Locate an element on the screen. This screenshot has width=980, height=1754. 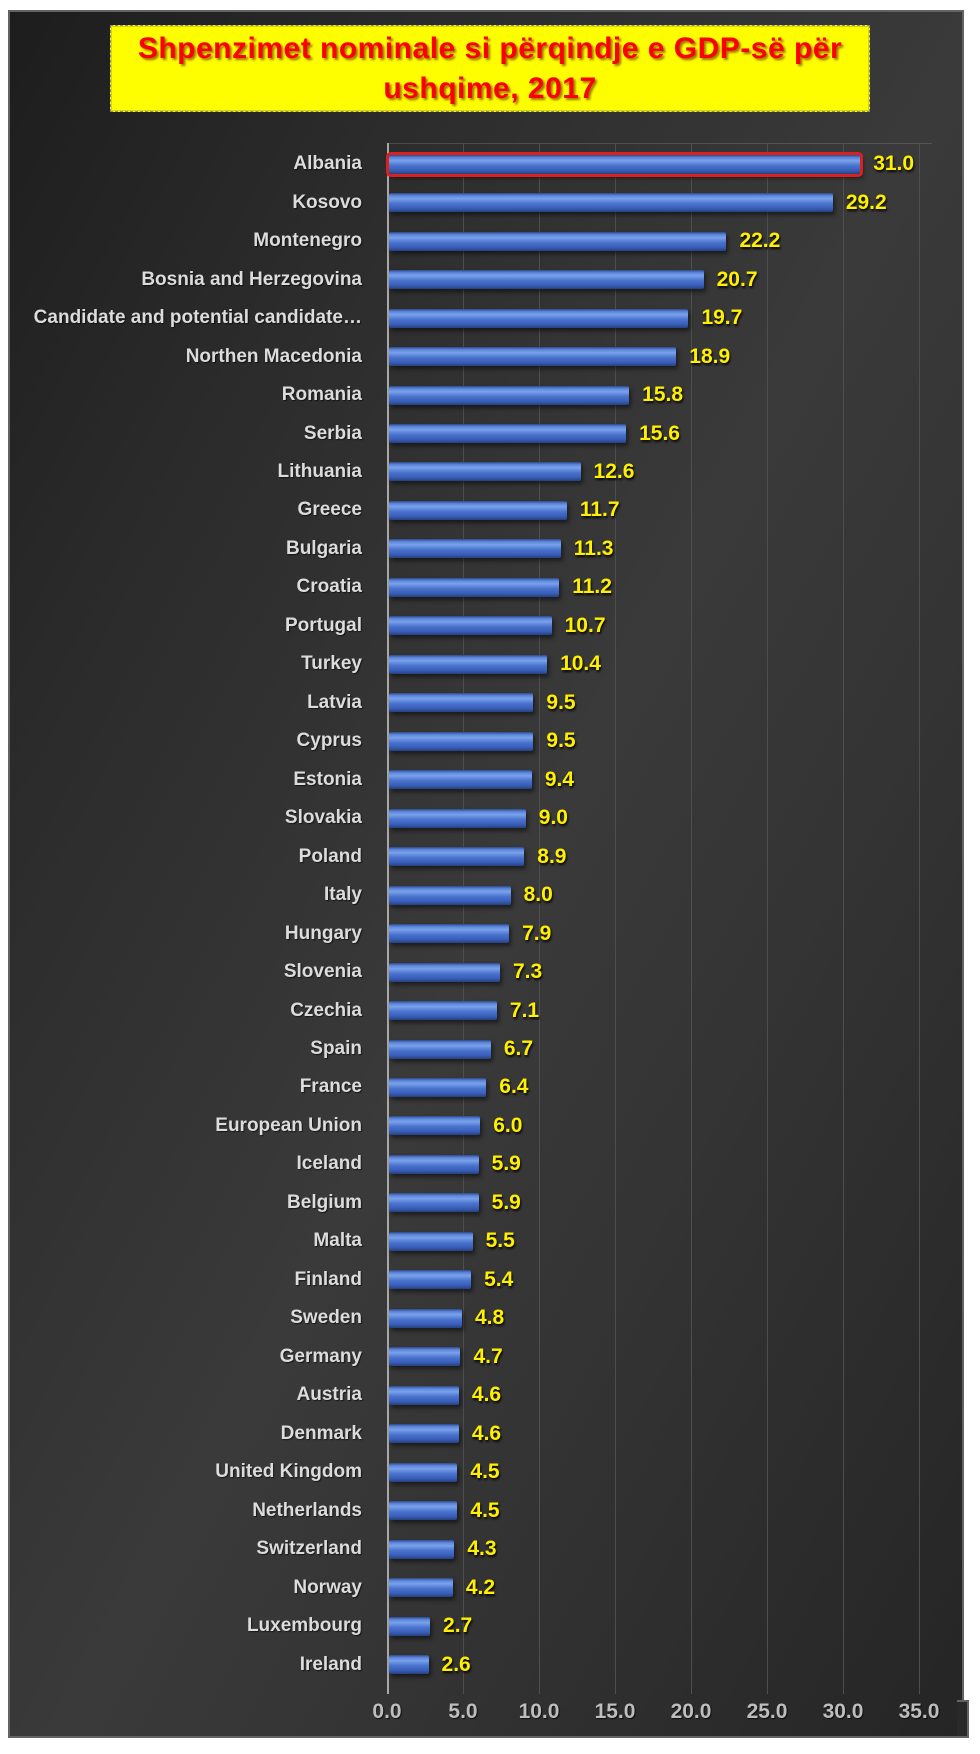
bar-track: 20.7 is located at coordinates (670, 280).